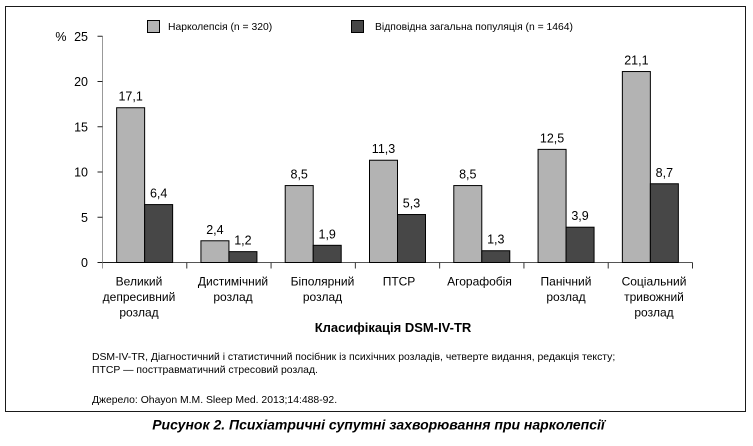 This screenshot has width=753, height=446. I want to click on svg-text: 1,9, so click(327, 234).